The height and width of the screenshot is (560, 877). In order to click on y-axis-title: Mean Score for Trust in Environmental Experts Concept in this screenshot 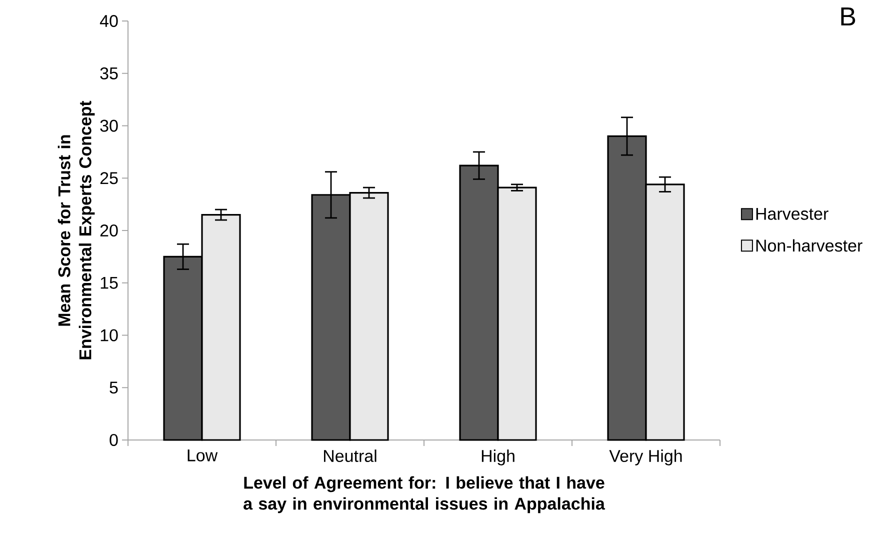, I will do `click(76, 230)`.